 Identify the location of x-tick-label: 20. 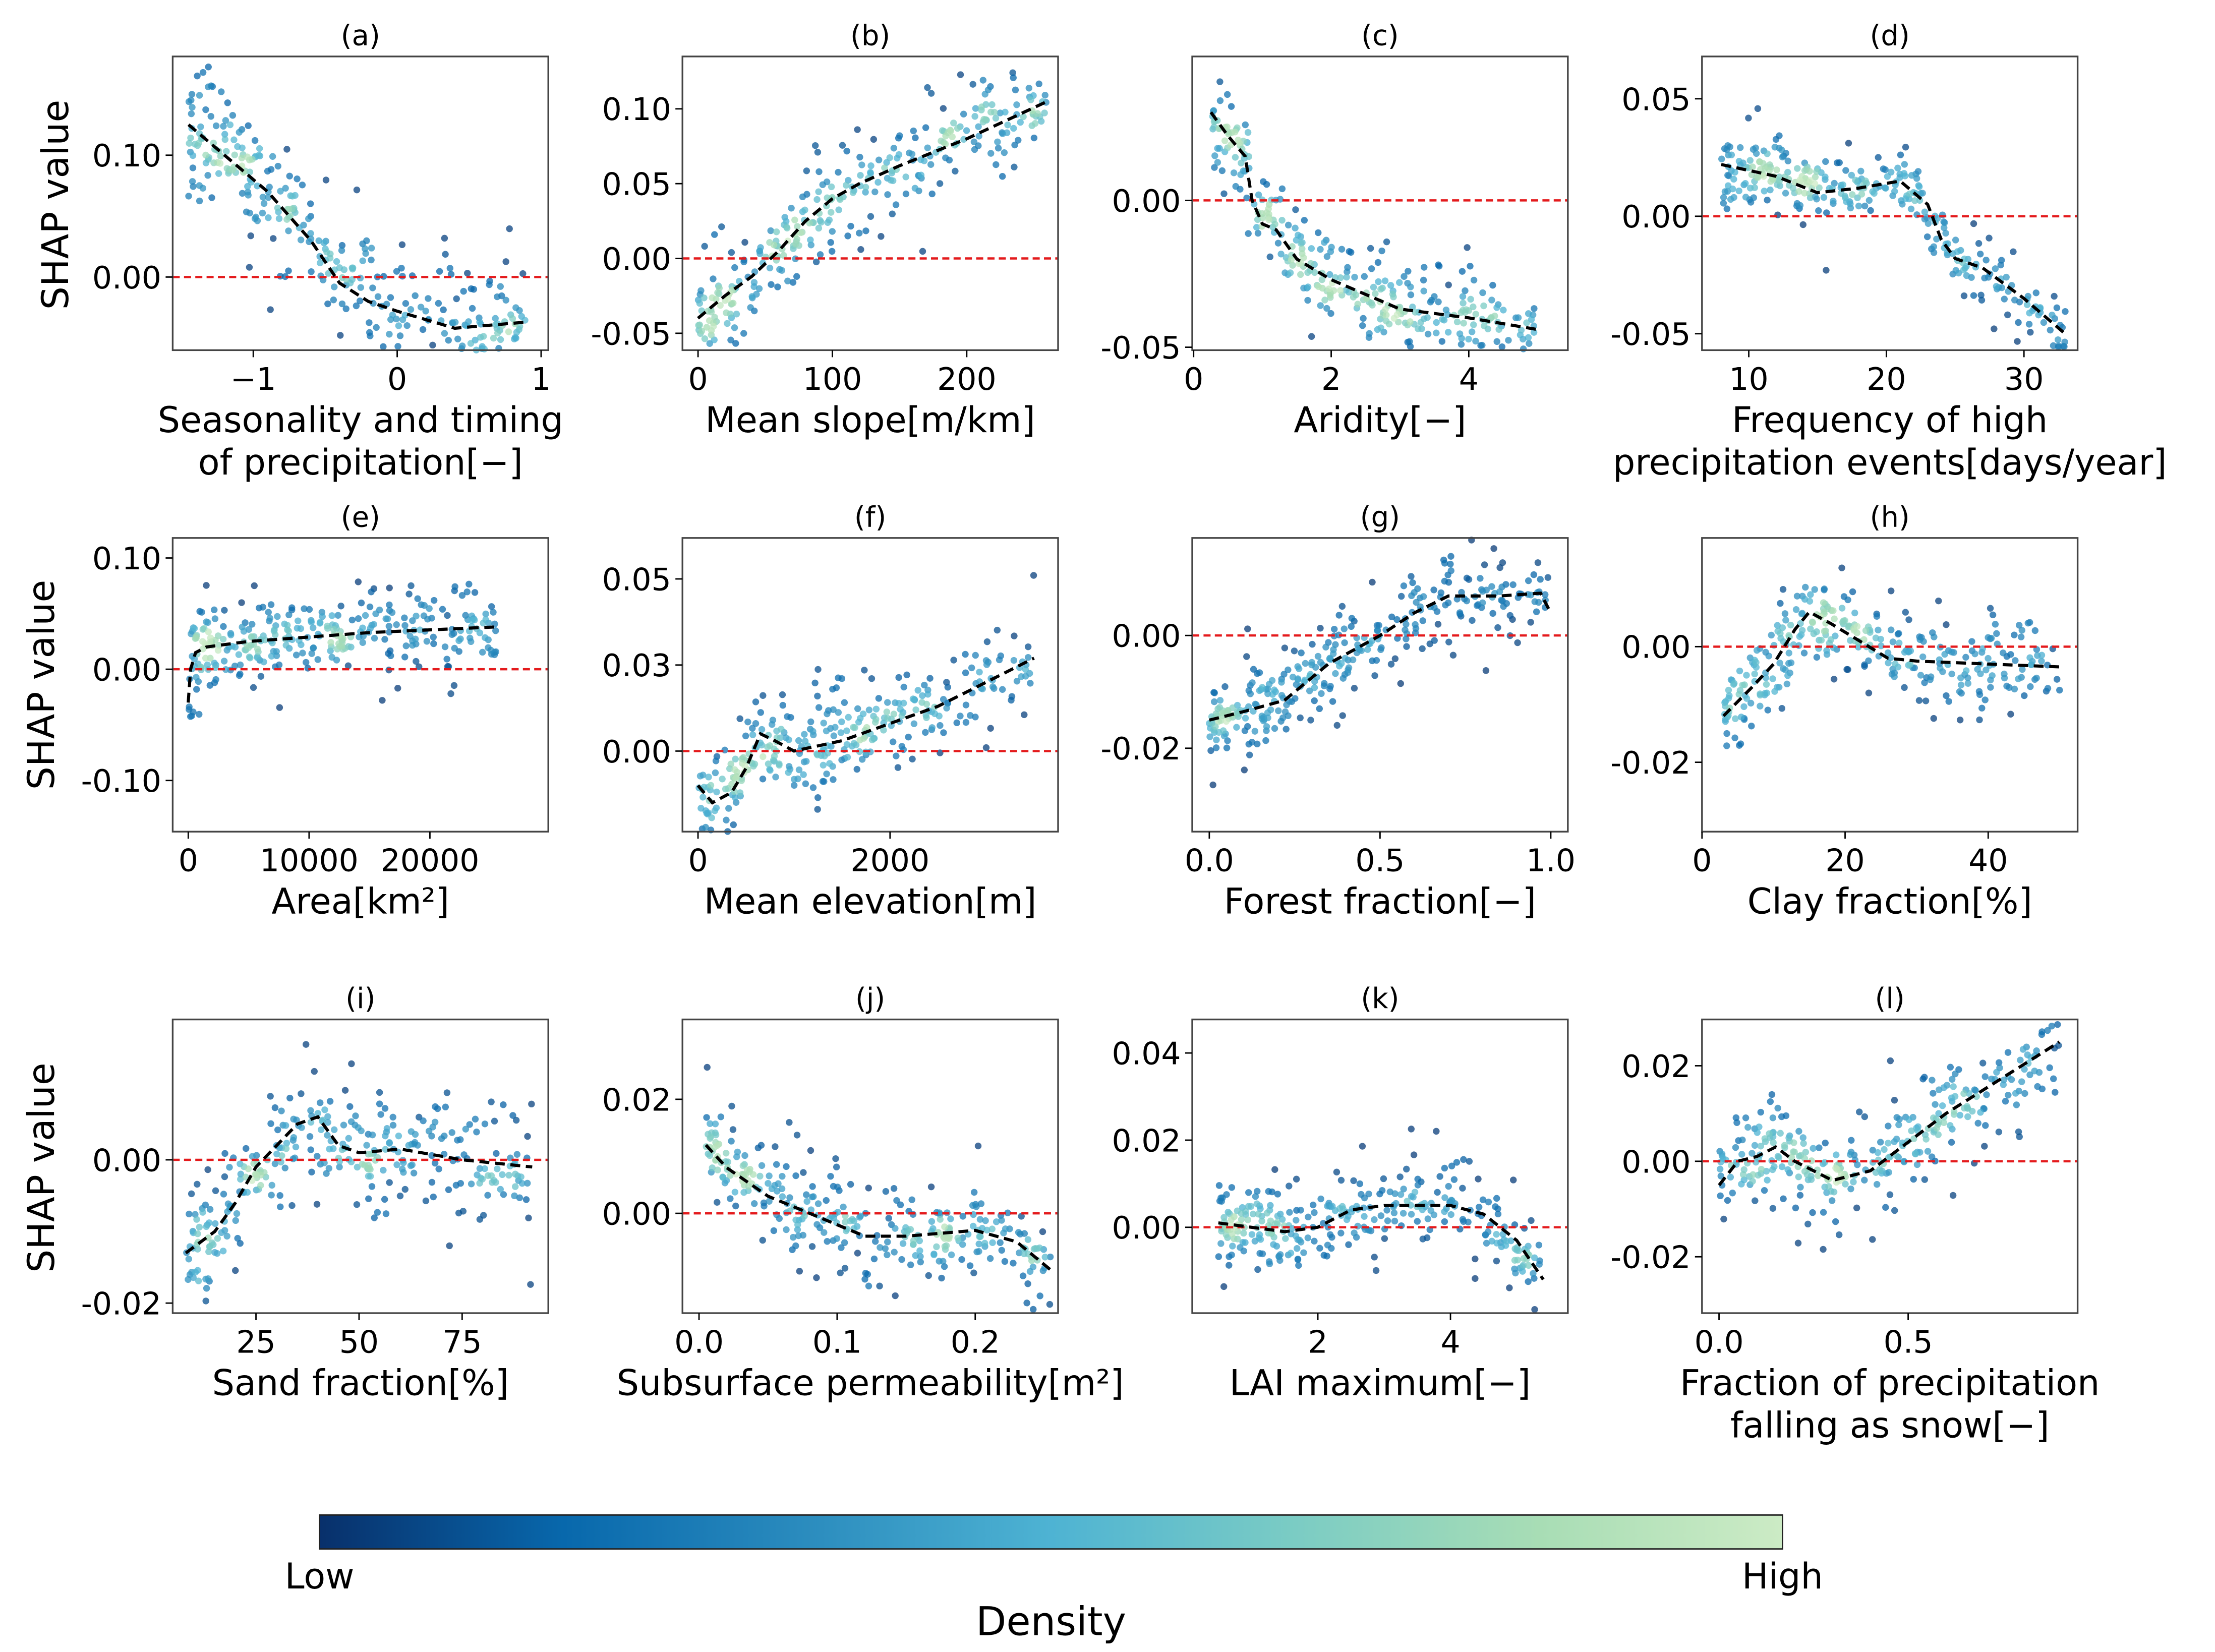
(1886, 379).